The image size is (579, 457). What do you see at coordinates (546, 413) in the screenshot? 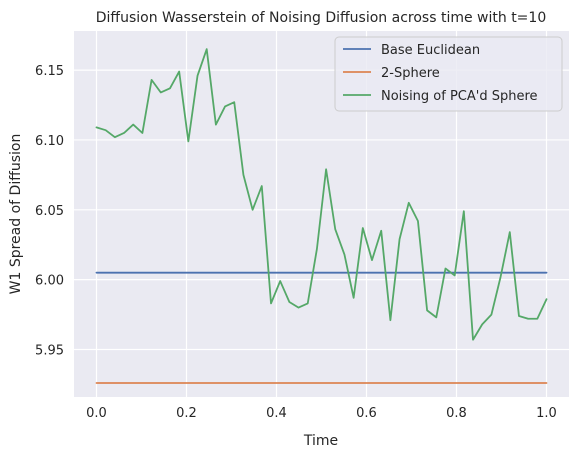
I see `x-tick-label: 1.0` at bounding box center [546, 413].